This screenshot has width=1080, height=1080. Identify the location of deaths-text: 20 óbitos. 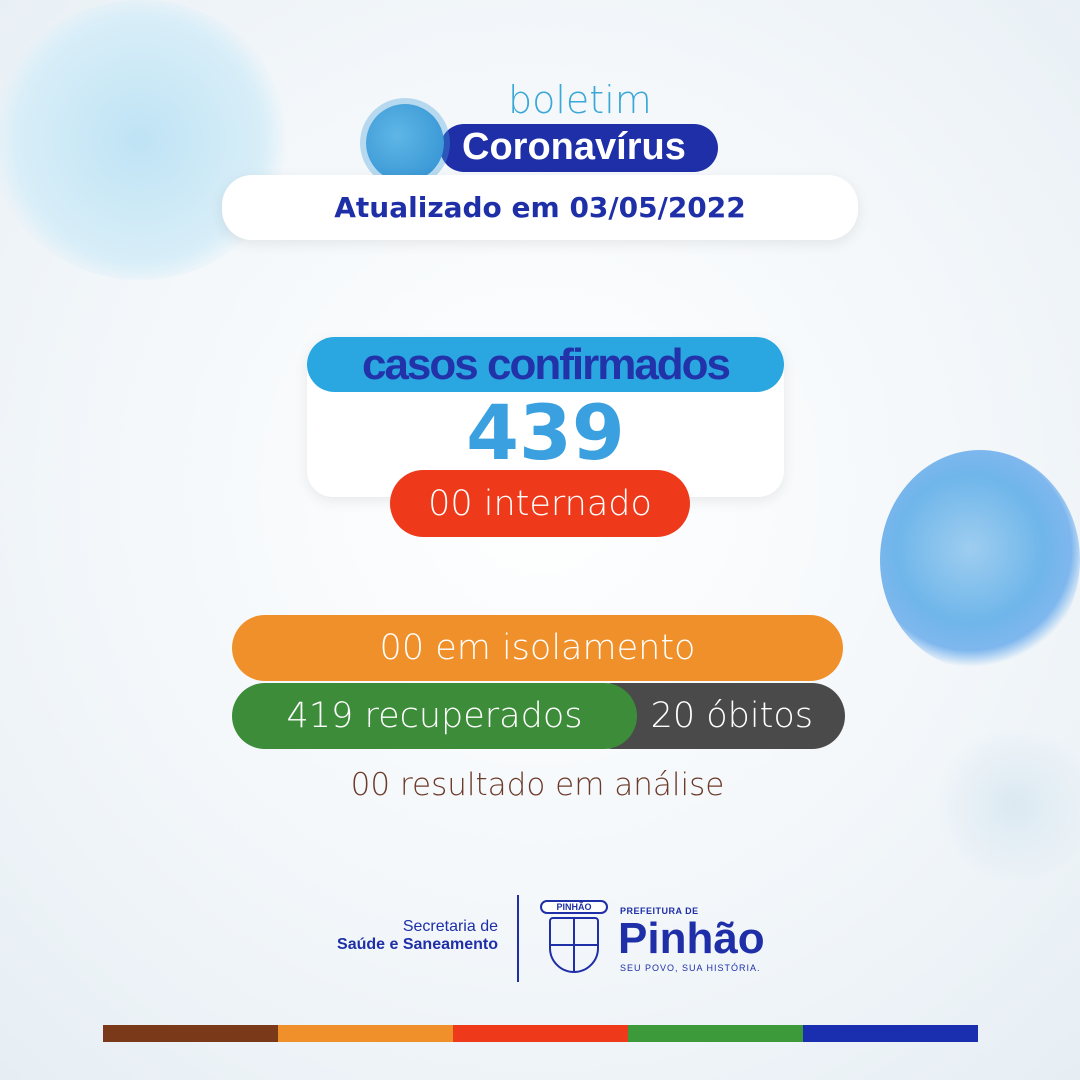
(731, 716).